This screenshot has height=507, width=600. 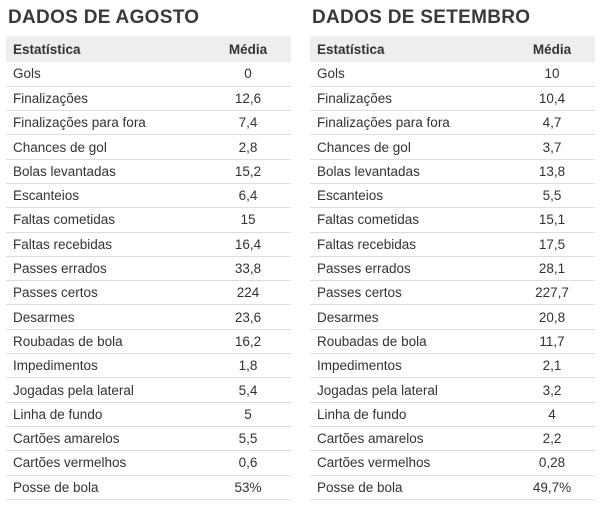 I want to click on stat-value: 2,8, so click(x=248, y=147).